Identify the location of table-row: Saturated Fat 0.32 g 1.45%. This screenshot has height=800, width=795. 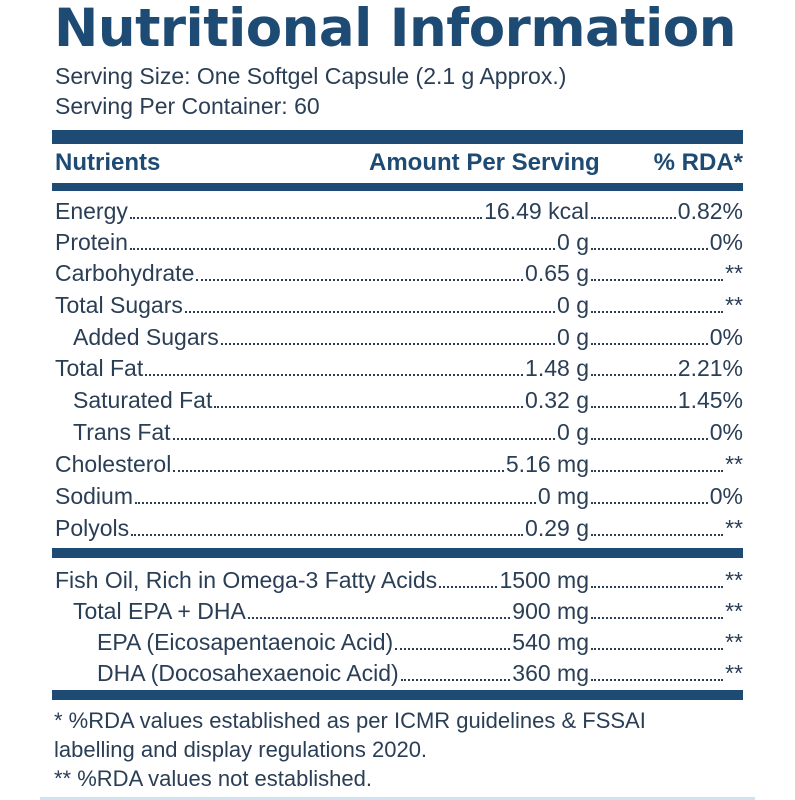
(408, 400).